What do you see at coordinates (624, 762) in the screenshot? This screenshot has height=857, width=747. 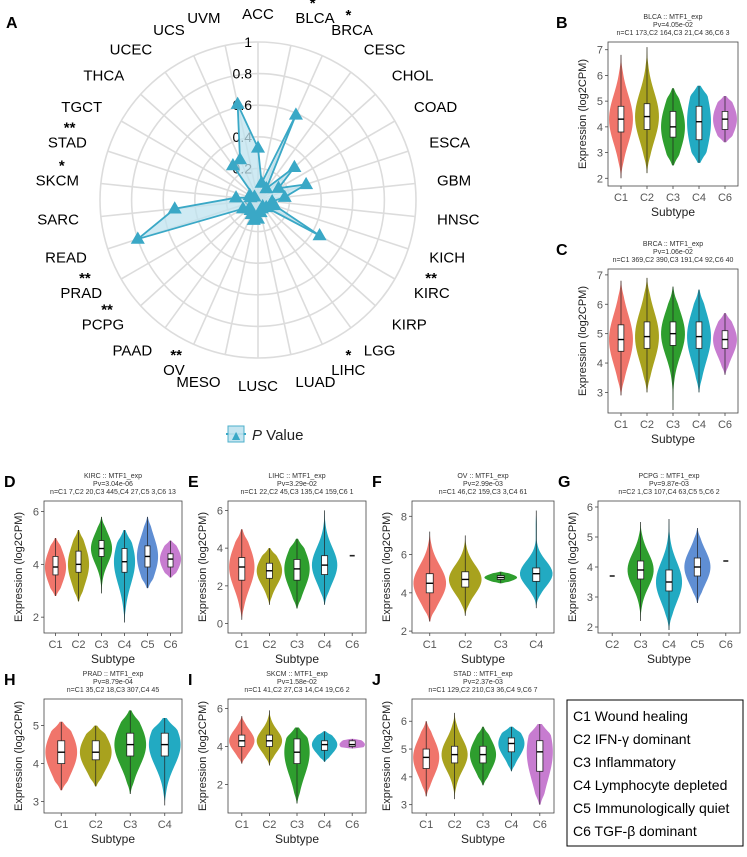 I see `subtype-legend-item: C3 Inflammatory` at bounding box center [624, 762].